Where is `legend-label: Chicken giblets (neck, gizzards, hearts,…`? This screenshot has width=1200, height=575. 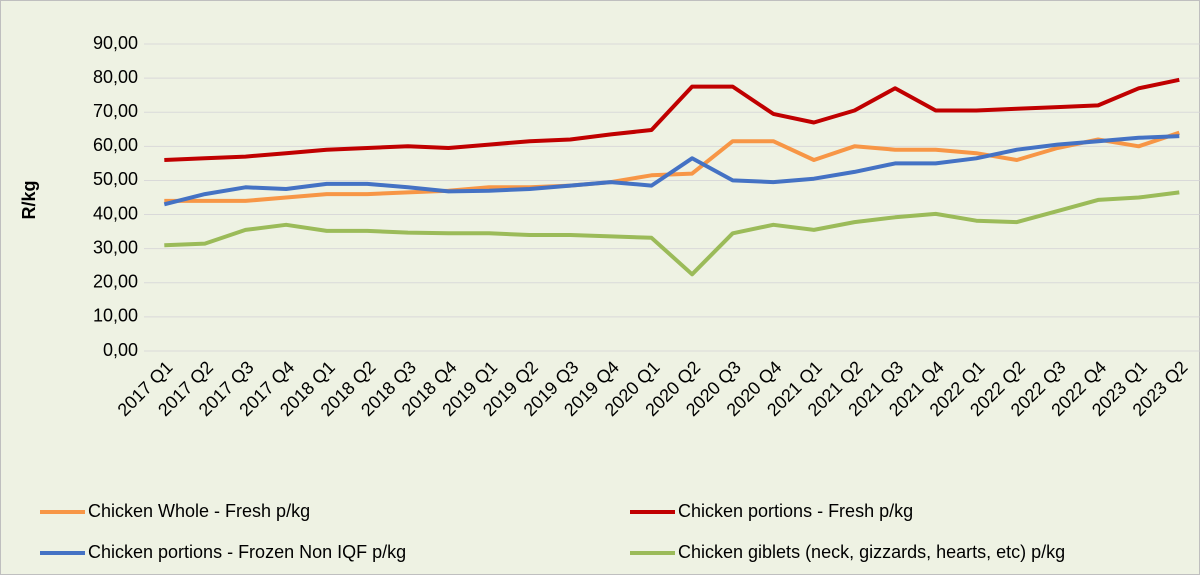 legend-label: Chicken giblets (neck, gizzards, hearts,… is located at coordinates (871, 552).